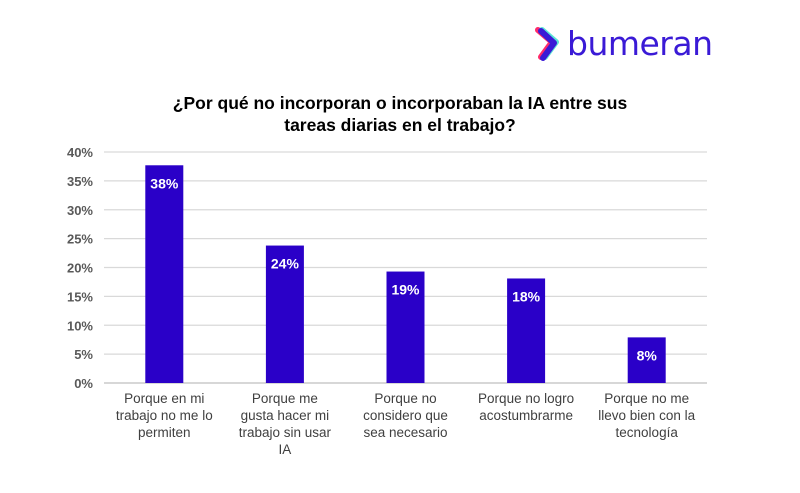  I want to click on y-tick-label: 10%, so click(80, 325).